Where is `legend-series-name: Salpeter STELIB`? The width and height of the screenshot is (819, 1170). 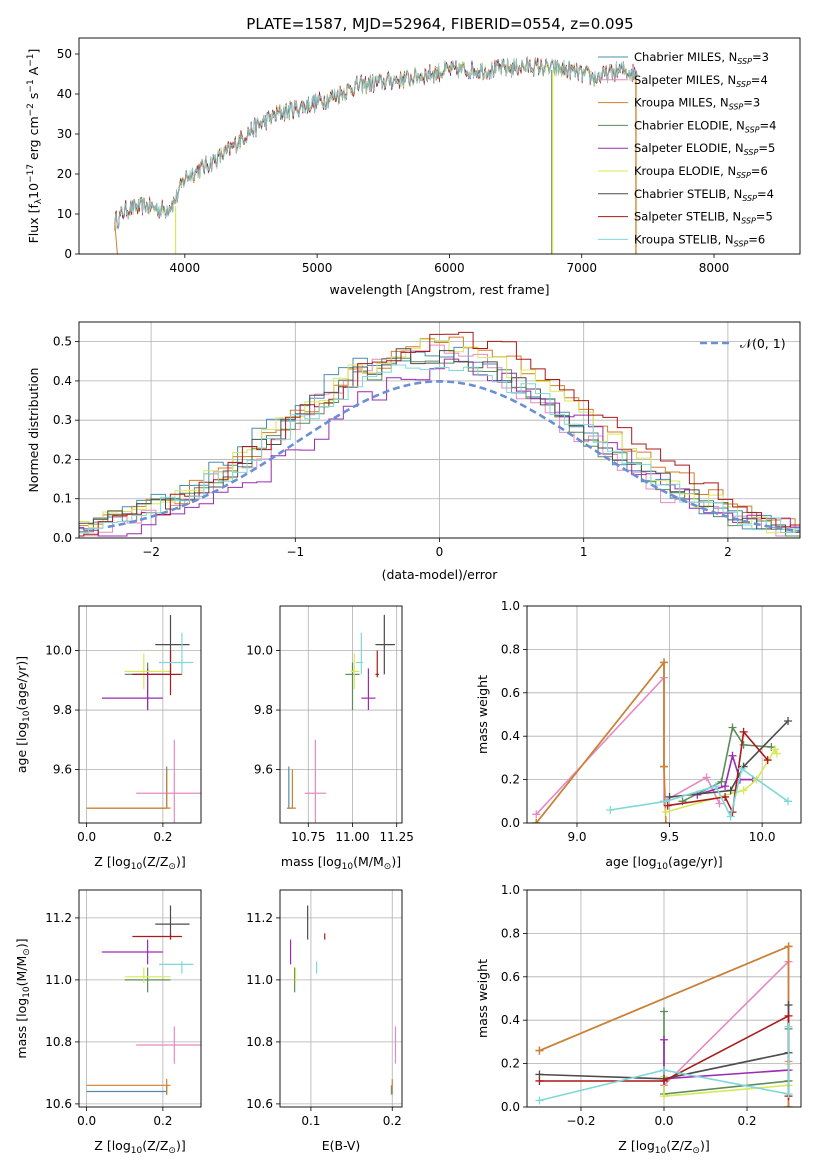
legend-series-name: Salpeter STELIB is located at coordinates (679, 217).